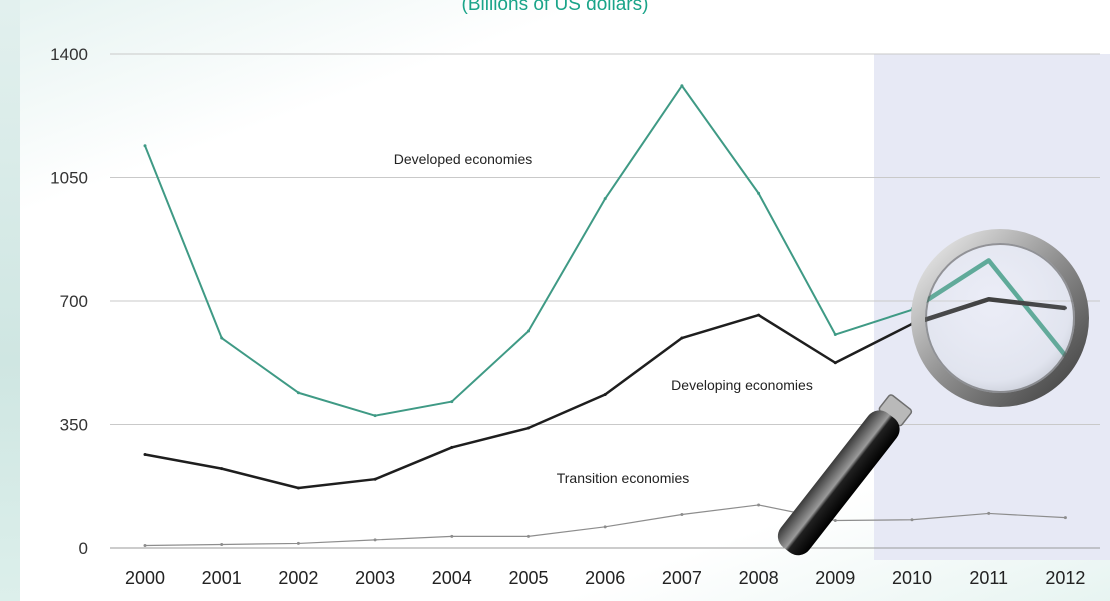 The height and width of the screenshot is (601, 1110). Describe the element at coordinates (742, 385) in the screenshot. I see `series-label-developing: Developing economies` at that location.